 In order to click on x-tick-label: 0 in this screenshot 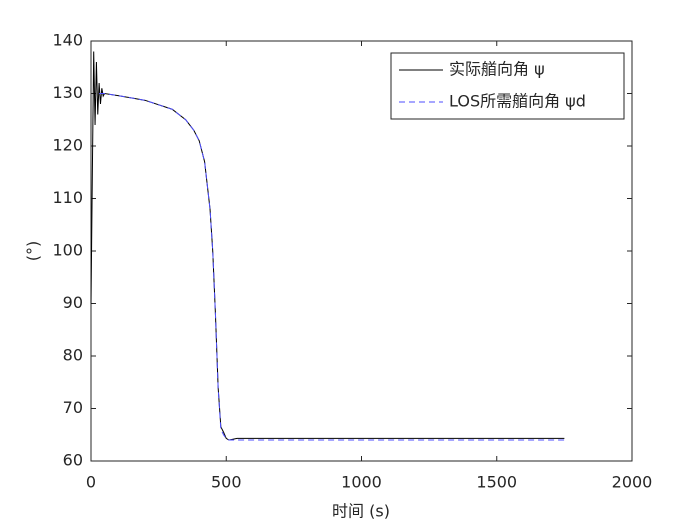, I will do `click(91, 482)`.